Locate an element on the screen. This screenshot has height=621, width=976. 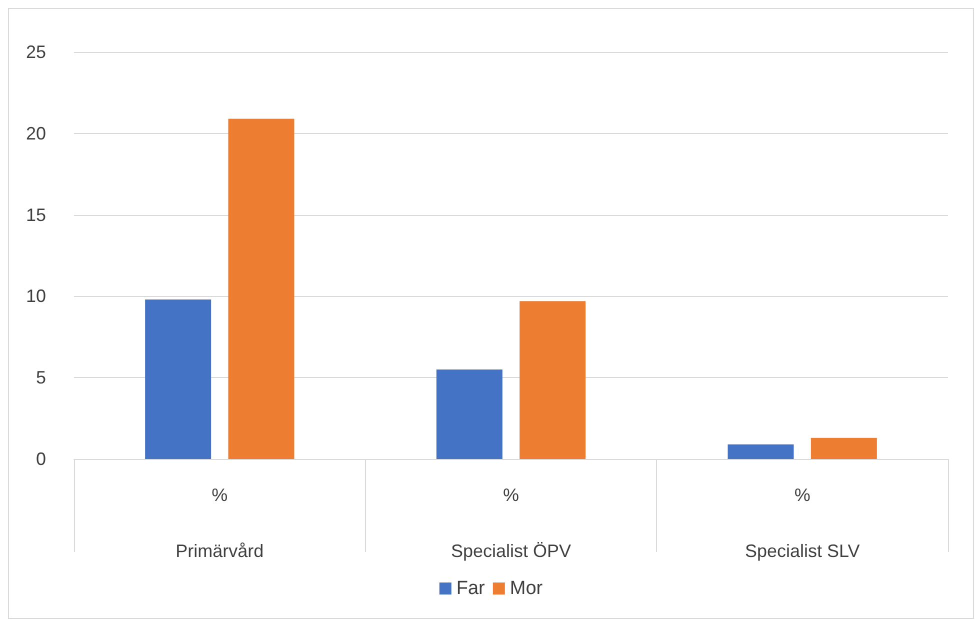
category-label: % Specialist ÖPV is located at coordinates (511, 523).